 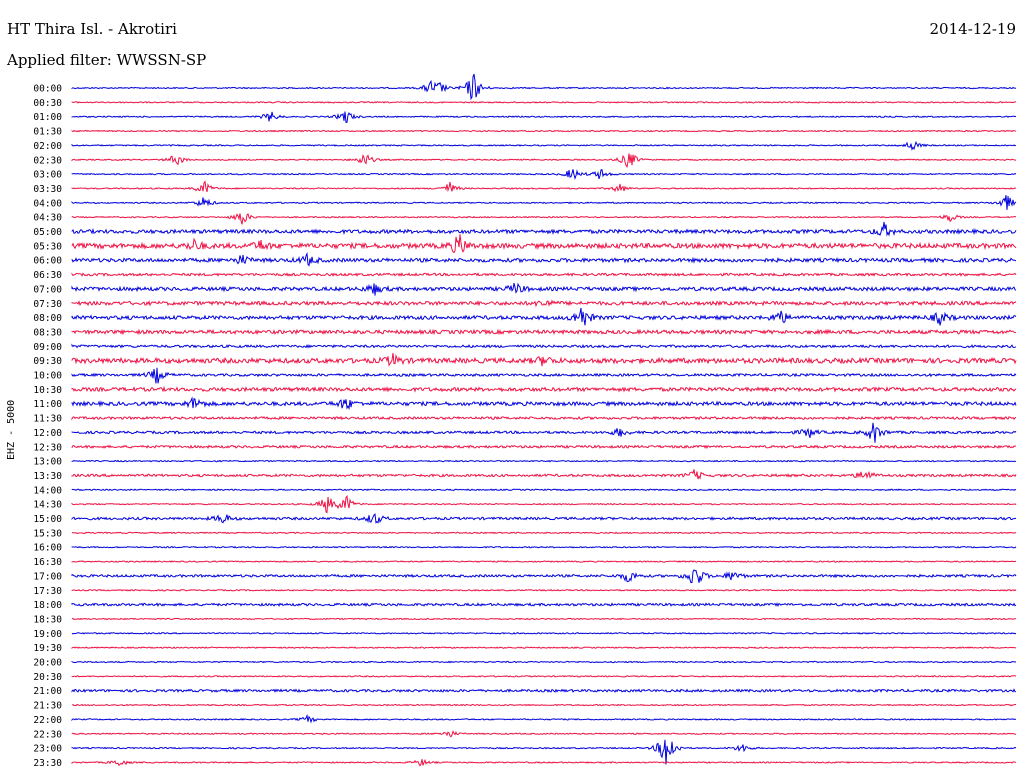 I want to click on time-label: 04:30, so click(x=47, y=218).